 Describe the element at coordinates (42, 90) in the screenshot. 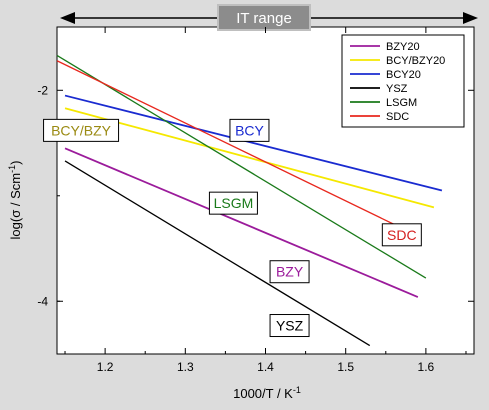

I see `y-tick-label: -2` at that location.